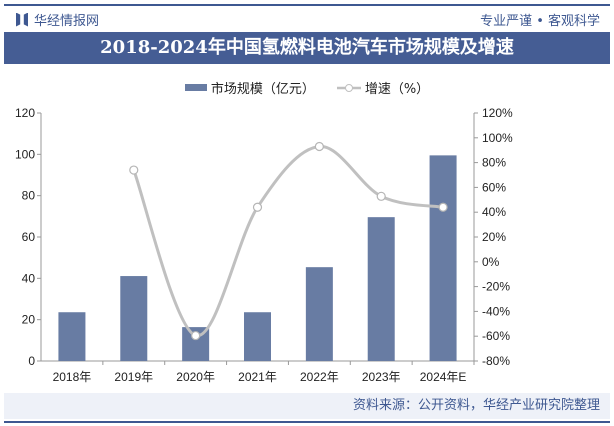 The width and height of the screenshot is (614, 426). What do you see at coordinates (494, 187) in the screenshot?
I see `right-tick-label: 60%` at bounding box center [494, 187].